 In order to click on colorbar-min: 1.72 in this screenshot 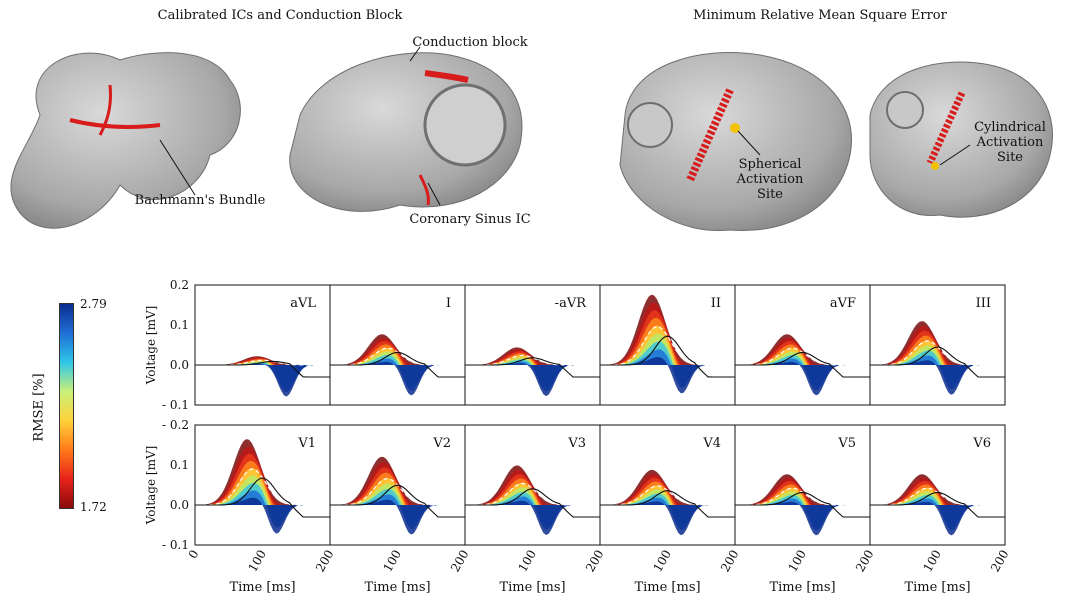, I will do `click(93, 507)`.